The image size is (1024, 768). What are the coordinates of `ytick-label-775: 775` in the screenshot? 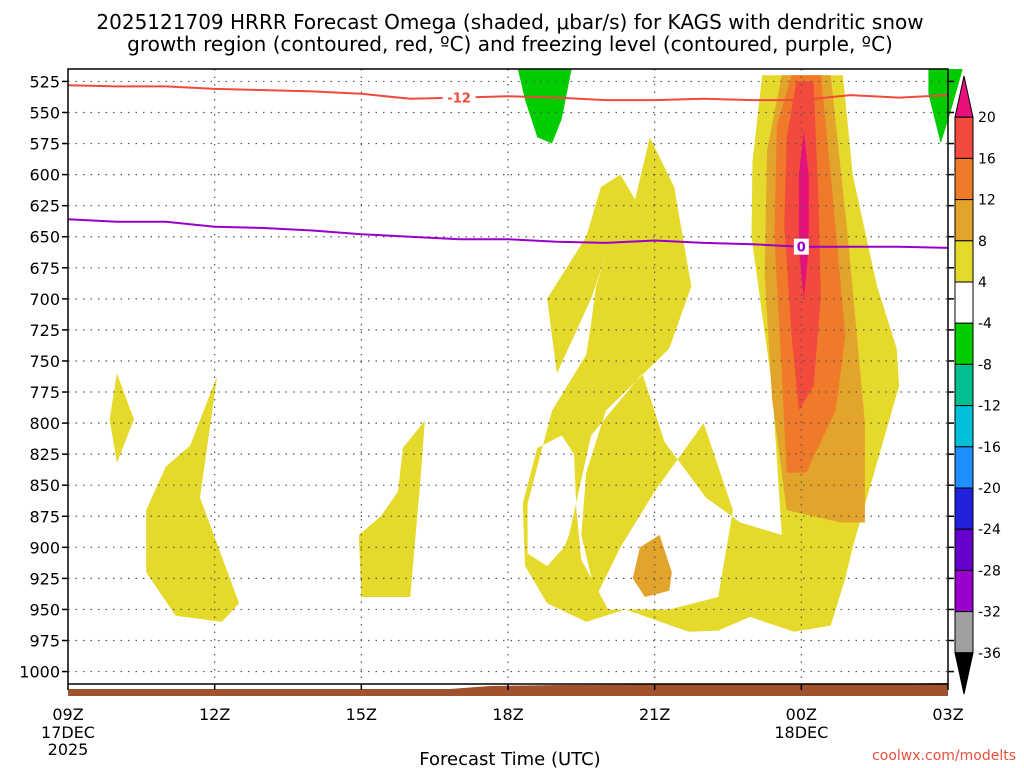 It's located at (44, 392).